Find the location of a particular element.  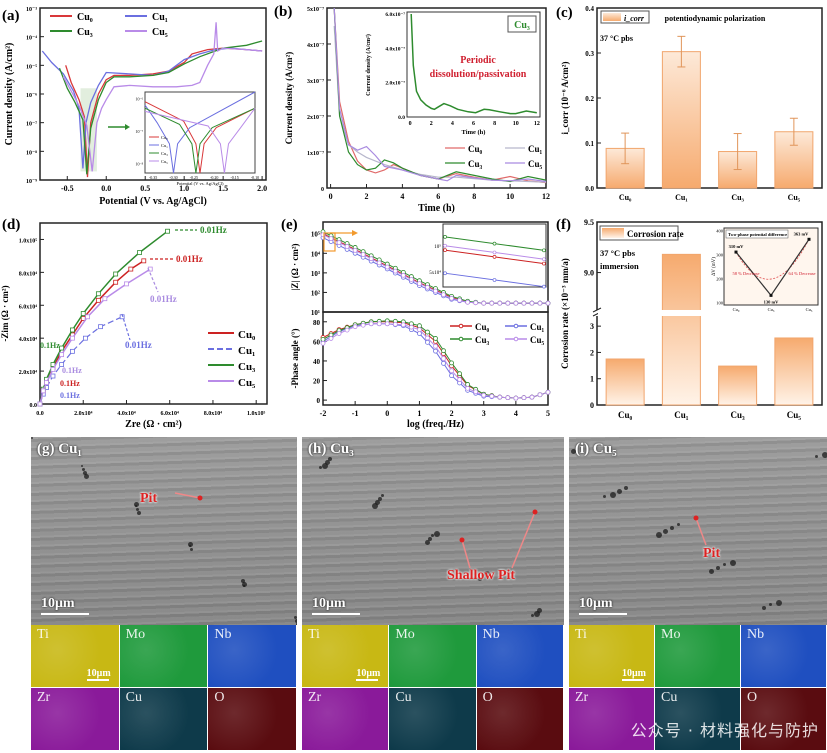

legend-marker is located at coordinates (461, 339).